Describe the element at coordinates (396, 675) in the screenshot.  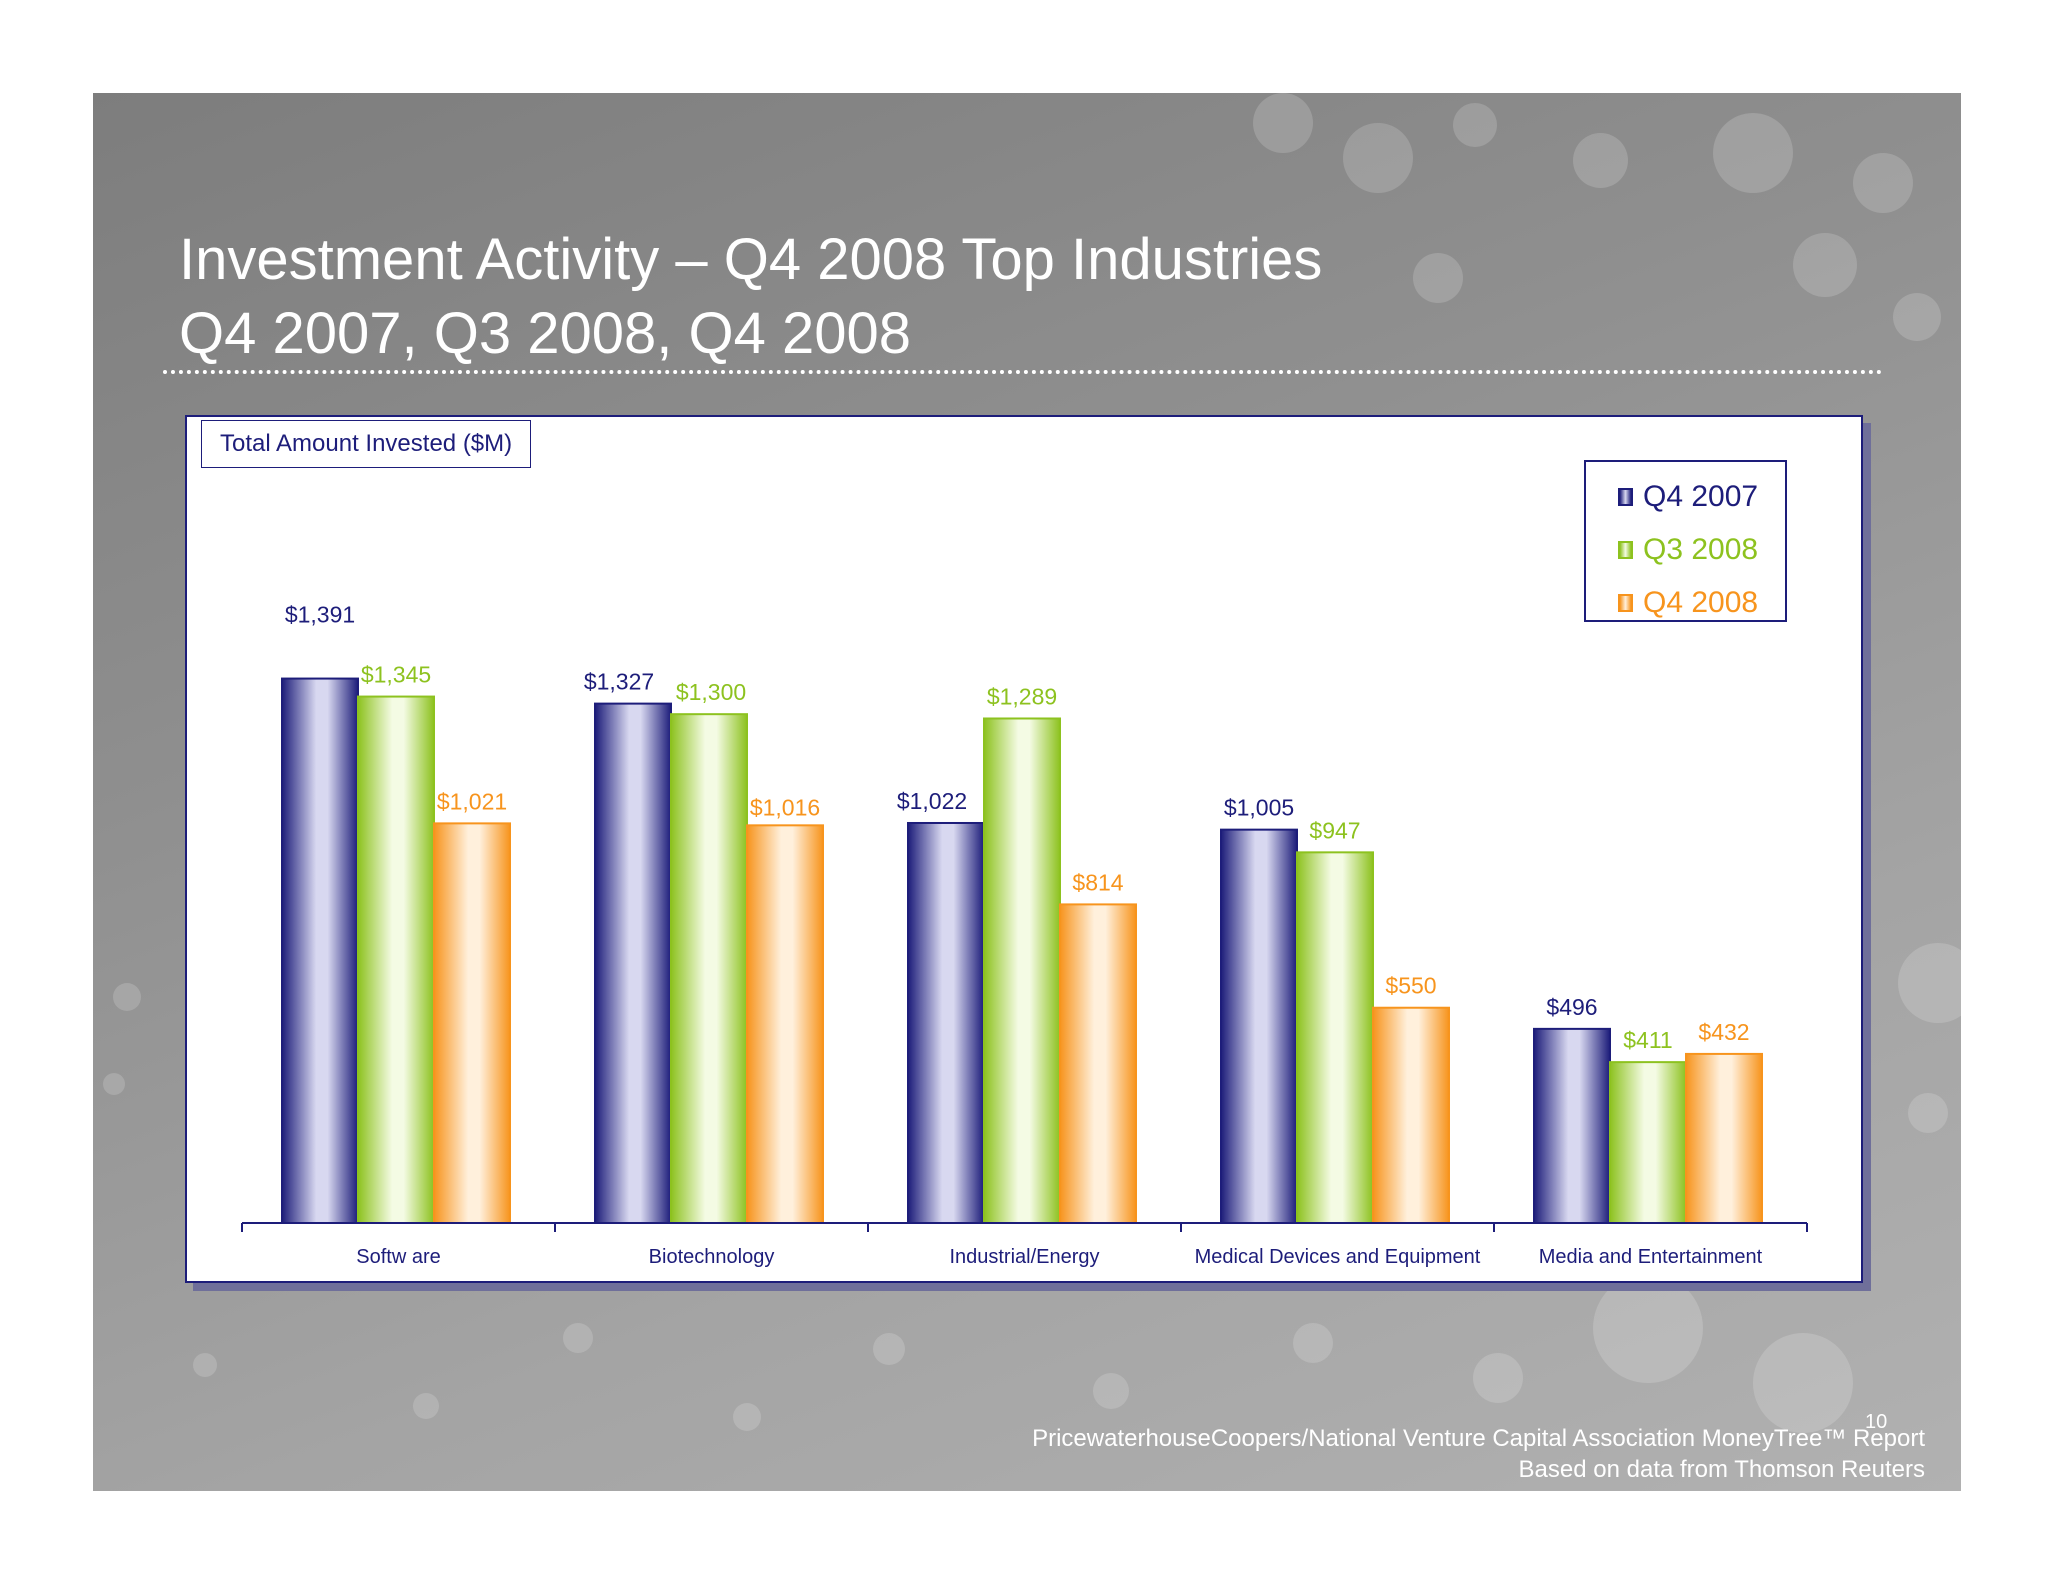
I see `data-label-q3-2008-0: $1,345` at that location.